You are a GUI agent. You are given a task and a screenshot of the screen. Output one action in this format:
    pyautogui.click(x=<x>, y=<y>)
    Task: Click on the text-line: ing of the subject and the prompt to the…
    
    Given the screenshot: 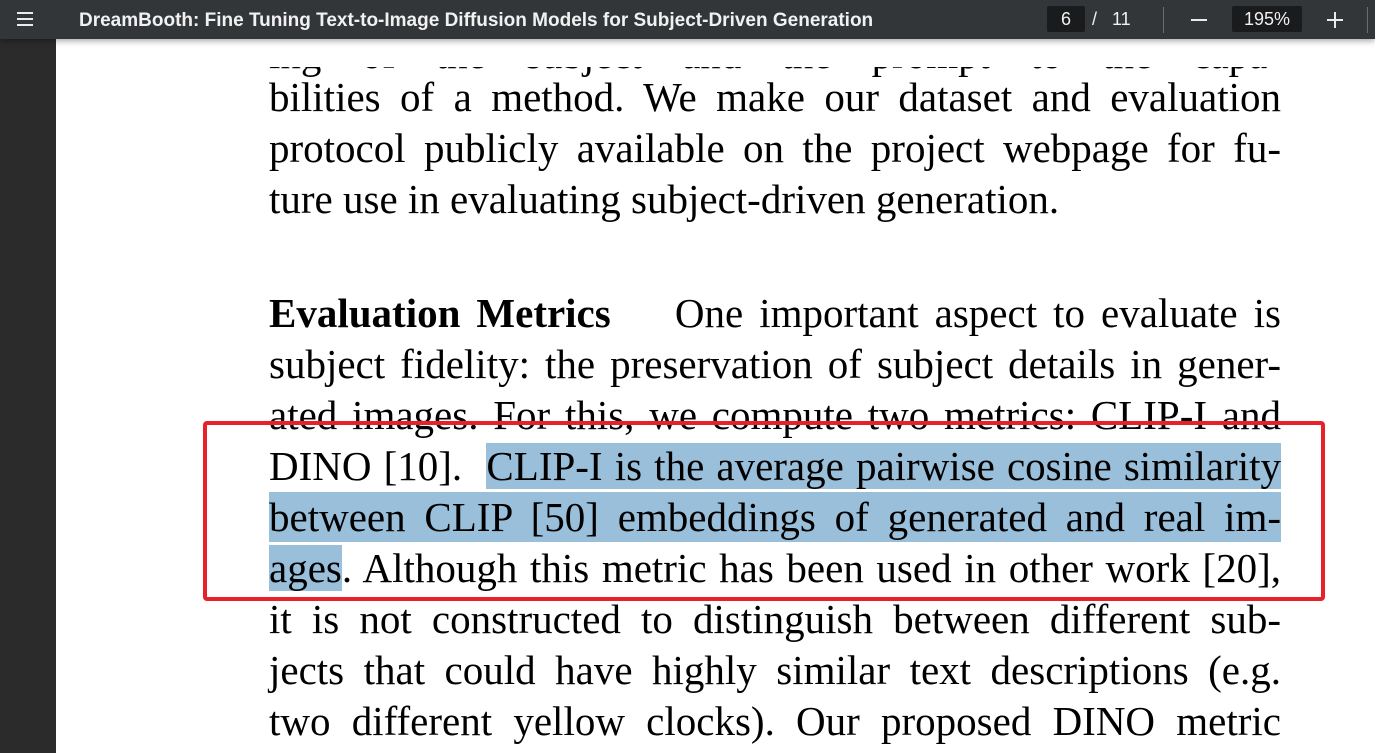 What is the action you would take?
    pyautogui.click(x=775, y=58)
    